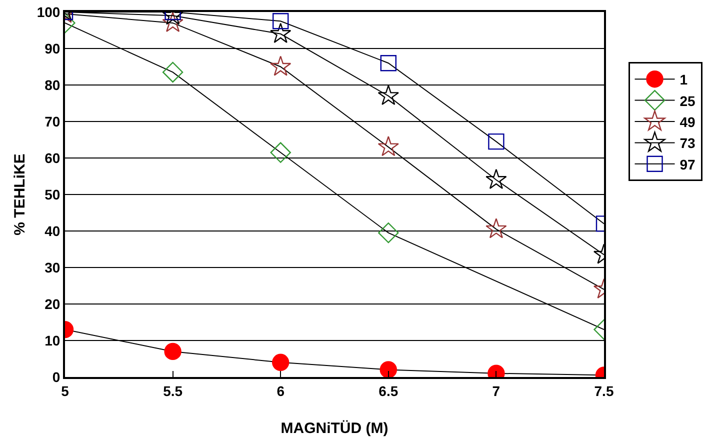 The height and width of the screenshot is (442, 714). I want to click on x-tick-label: 5.5, so click(173, 390).